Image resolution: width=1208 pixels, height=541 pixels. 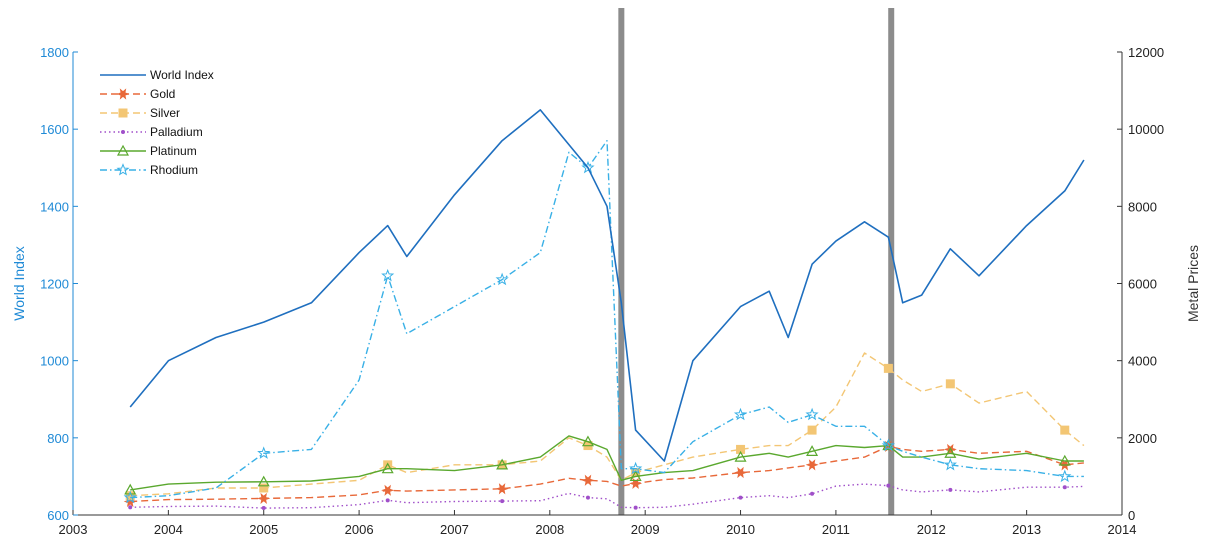 What do you see at coordinates (176, 132) in the screenshot?
I see `legend-label-palladium: Palladium` at bounding box center [176, 132].